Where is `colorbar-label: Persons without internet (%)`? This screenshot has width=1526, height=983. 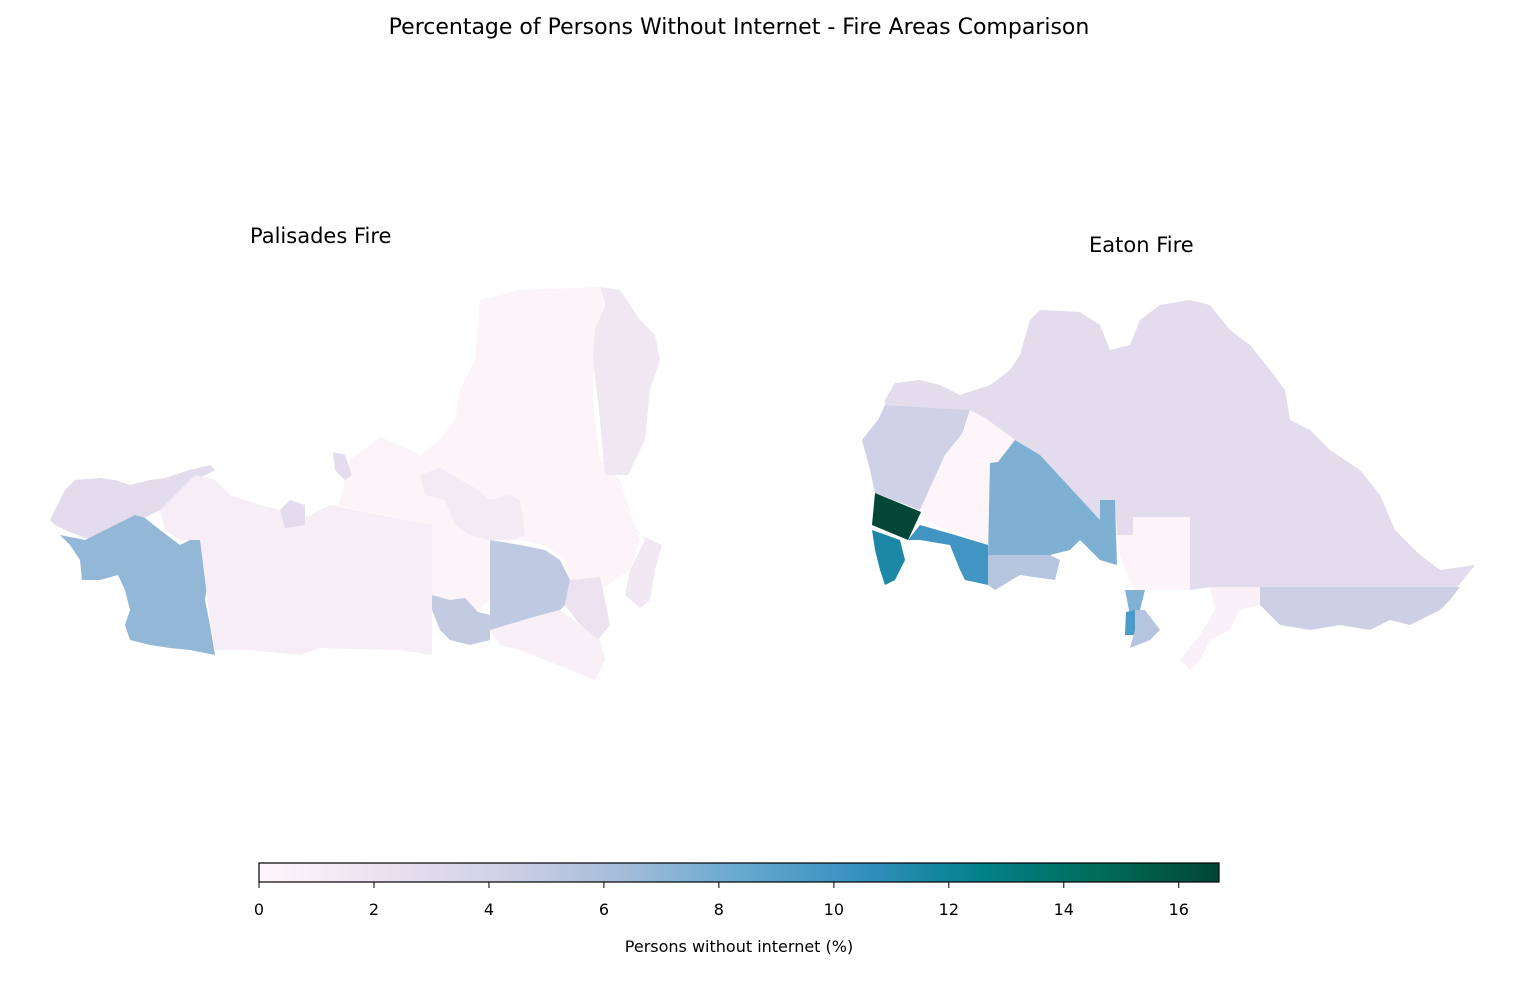 colorbar-label: Persons without internet (%) is located at coordinates (739, 946).